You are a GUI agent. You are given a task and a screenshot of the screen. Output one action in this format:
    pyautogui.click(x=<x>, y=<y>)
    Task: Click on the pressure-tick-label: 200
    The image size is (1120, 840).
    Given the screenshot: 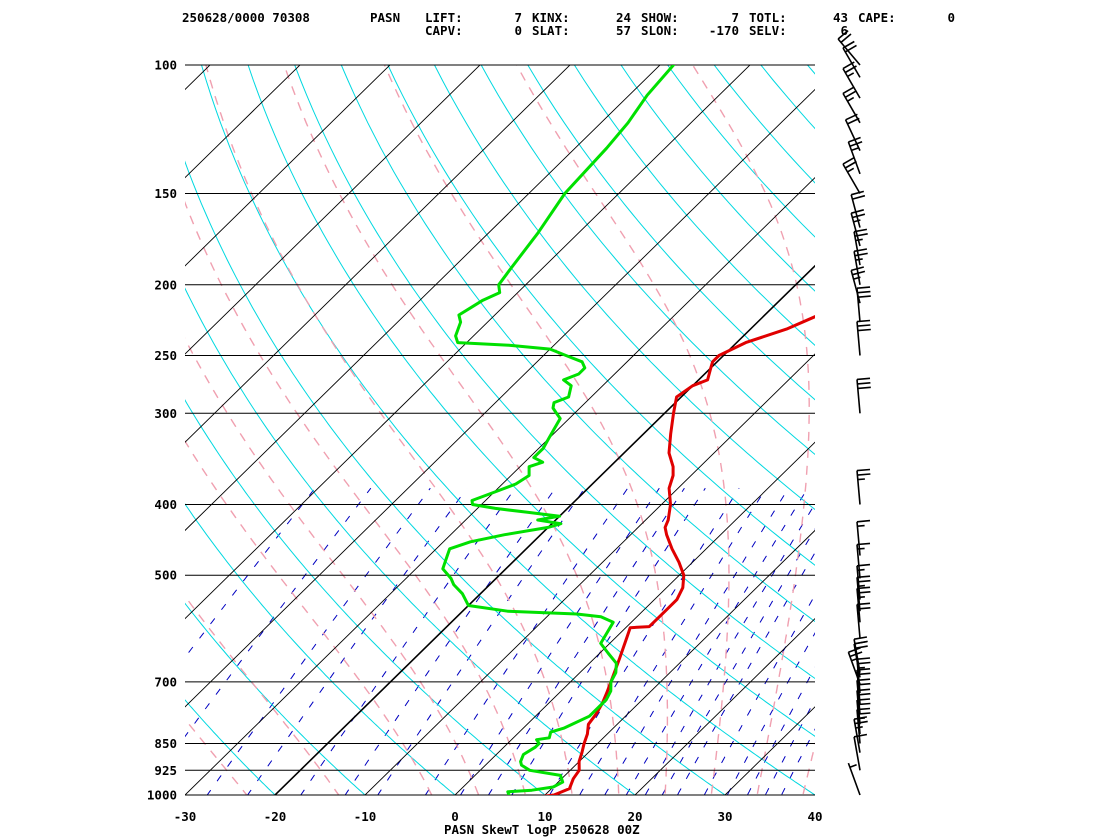 What is the action you would take?
    pyautogui.click(x=165, y=284)
    